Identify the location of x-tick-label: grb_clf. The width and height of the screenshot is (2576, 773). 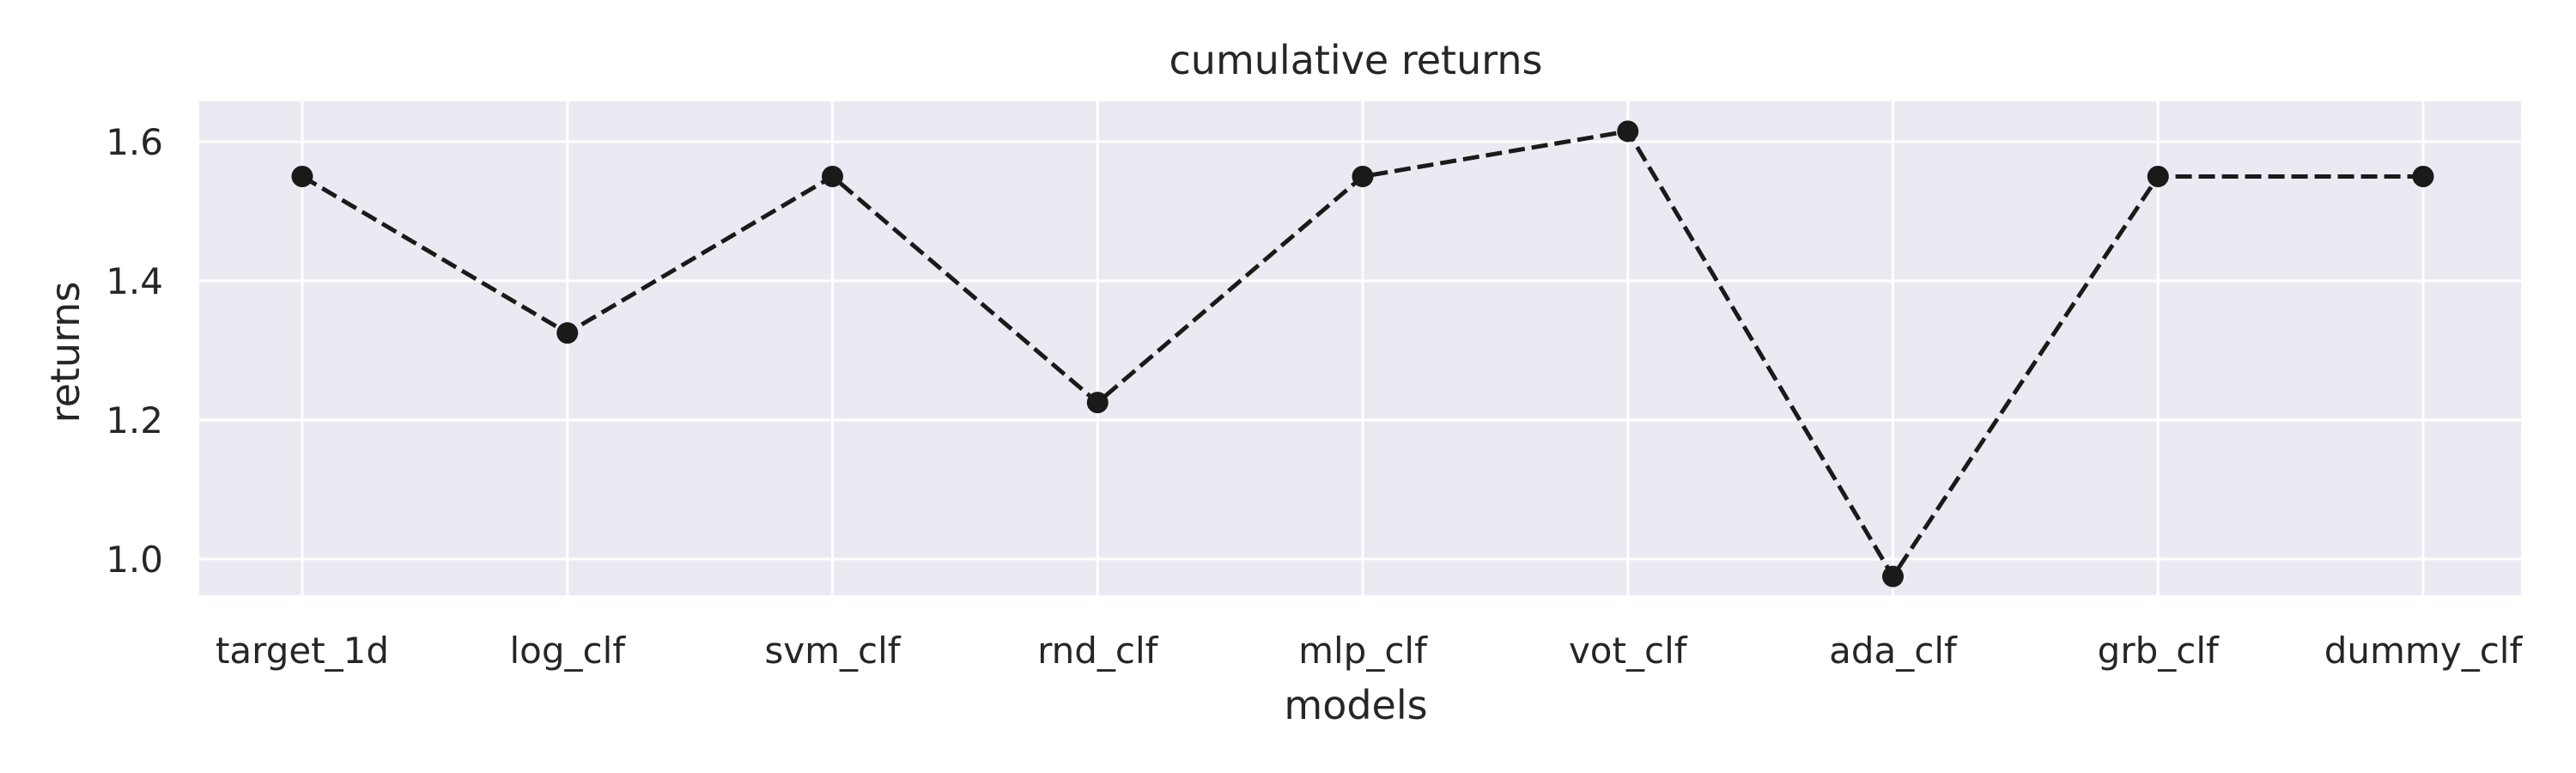
(2159, 651).